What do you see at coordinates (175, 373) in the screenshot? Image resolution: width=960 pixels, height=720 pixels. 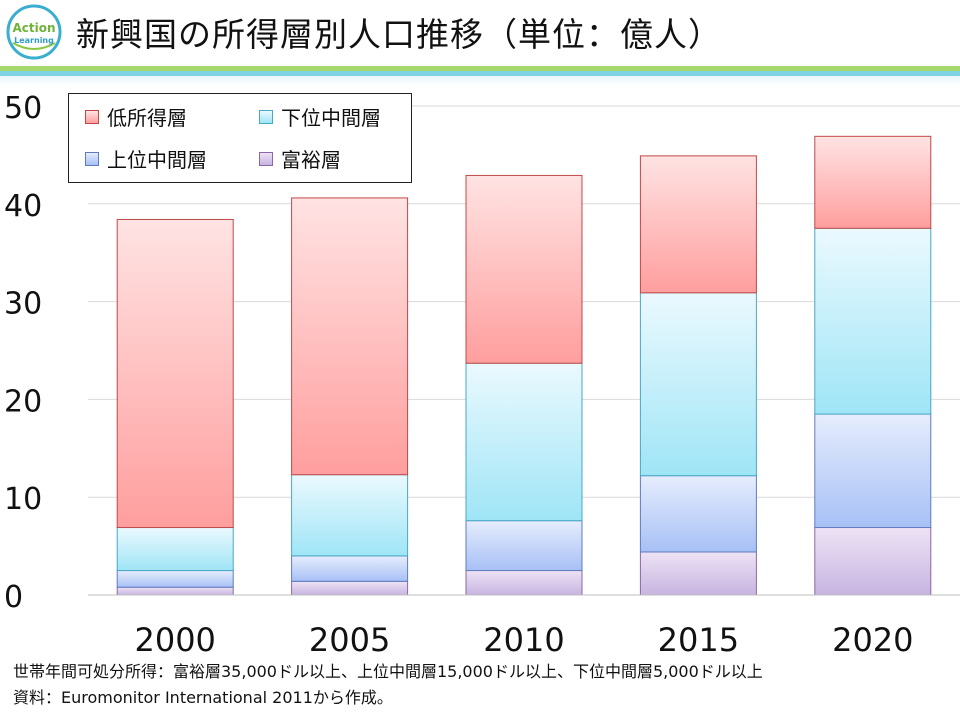 I see `bar-low-2000` at bounding box center [175, 373].